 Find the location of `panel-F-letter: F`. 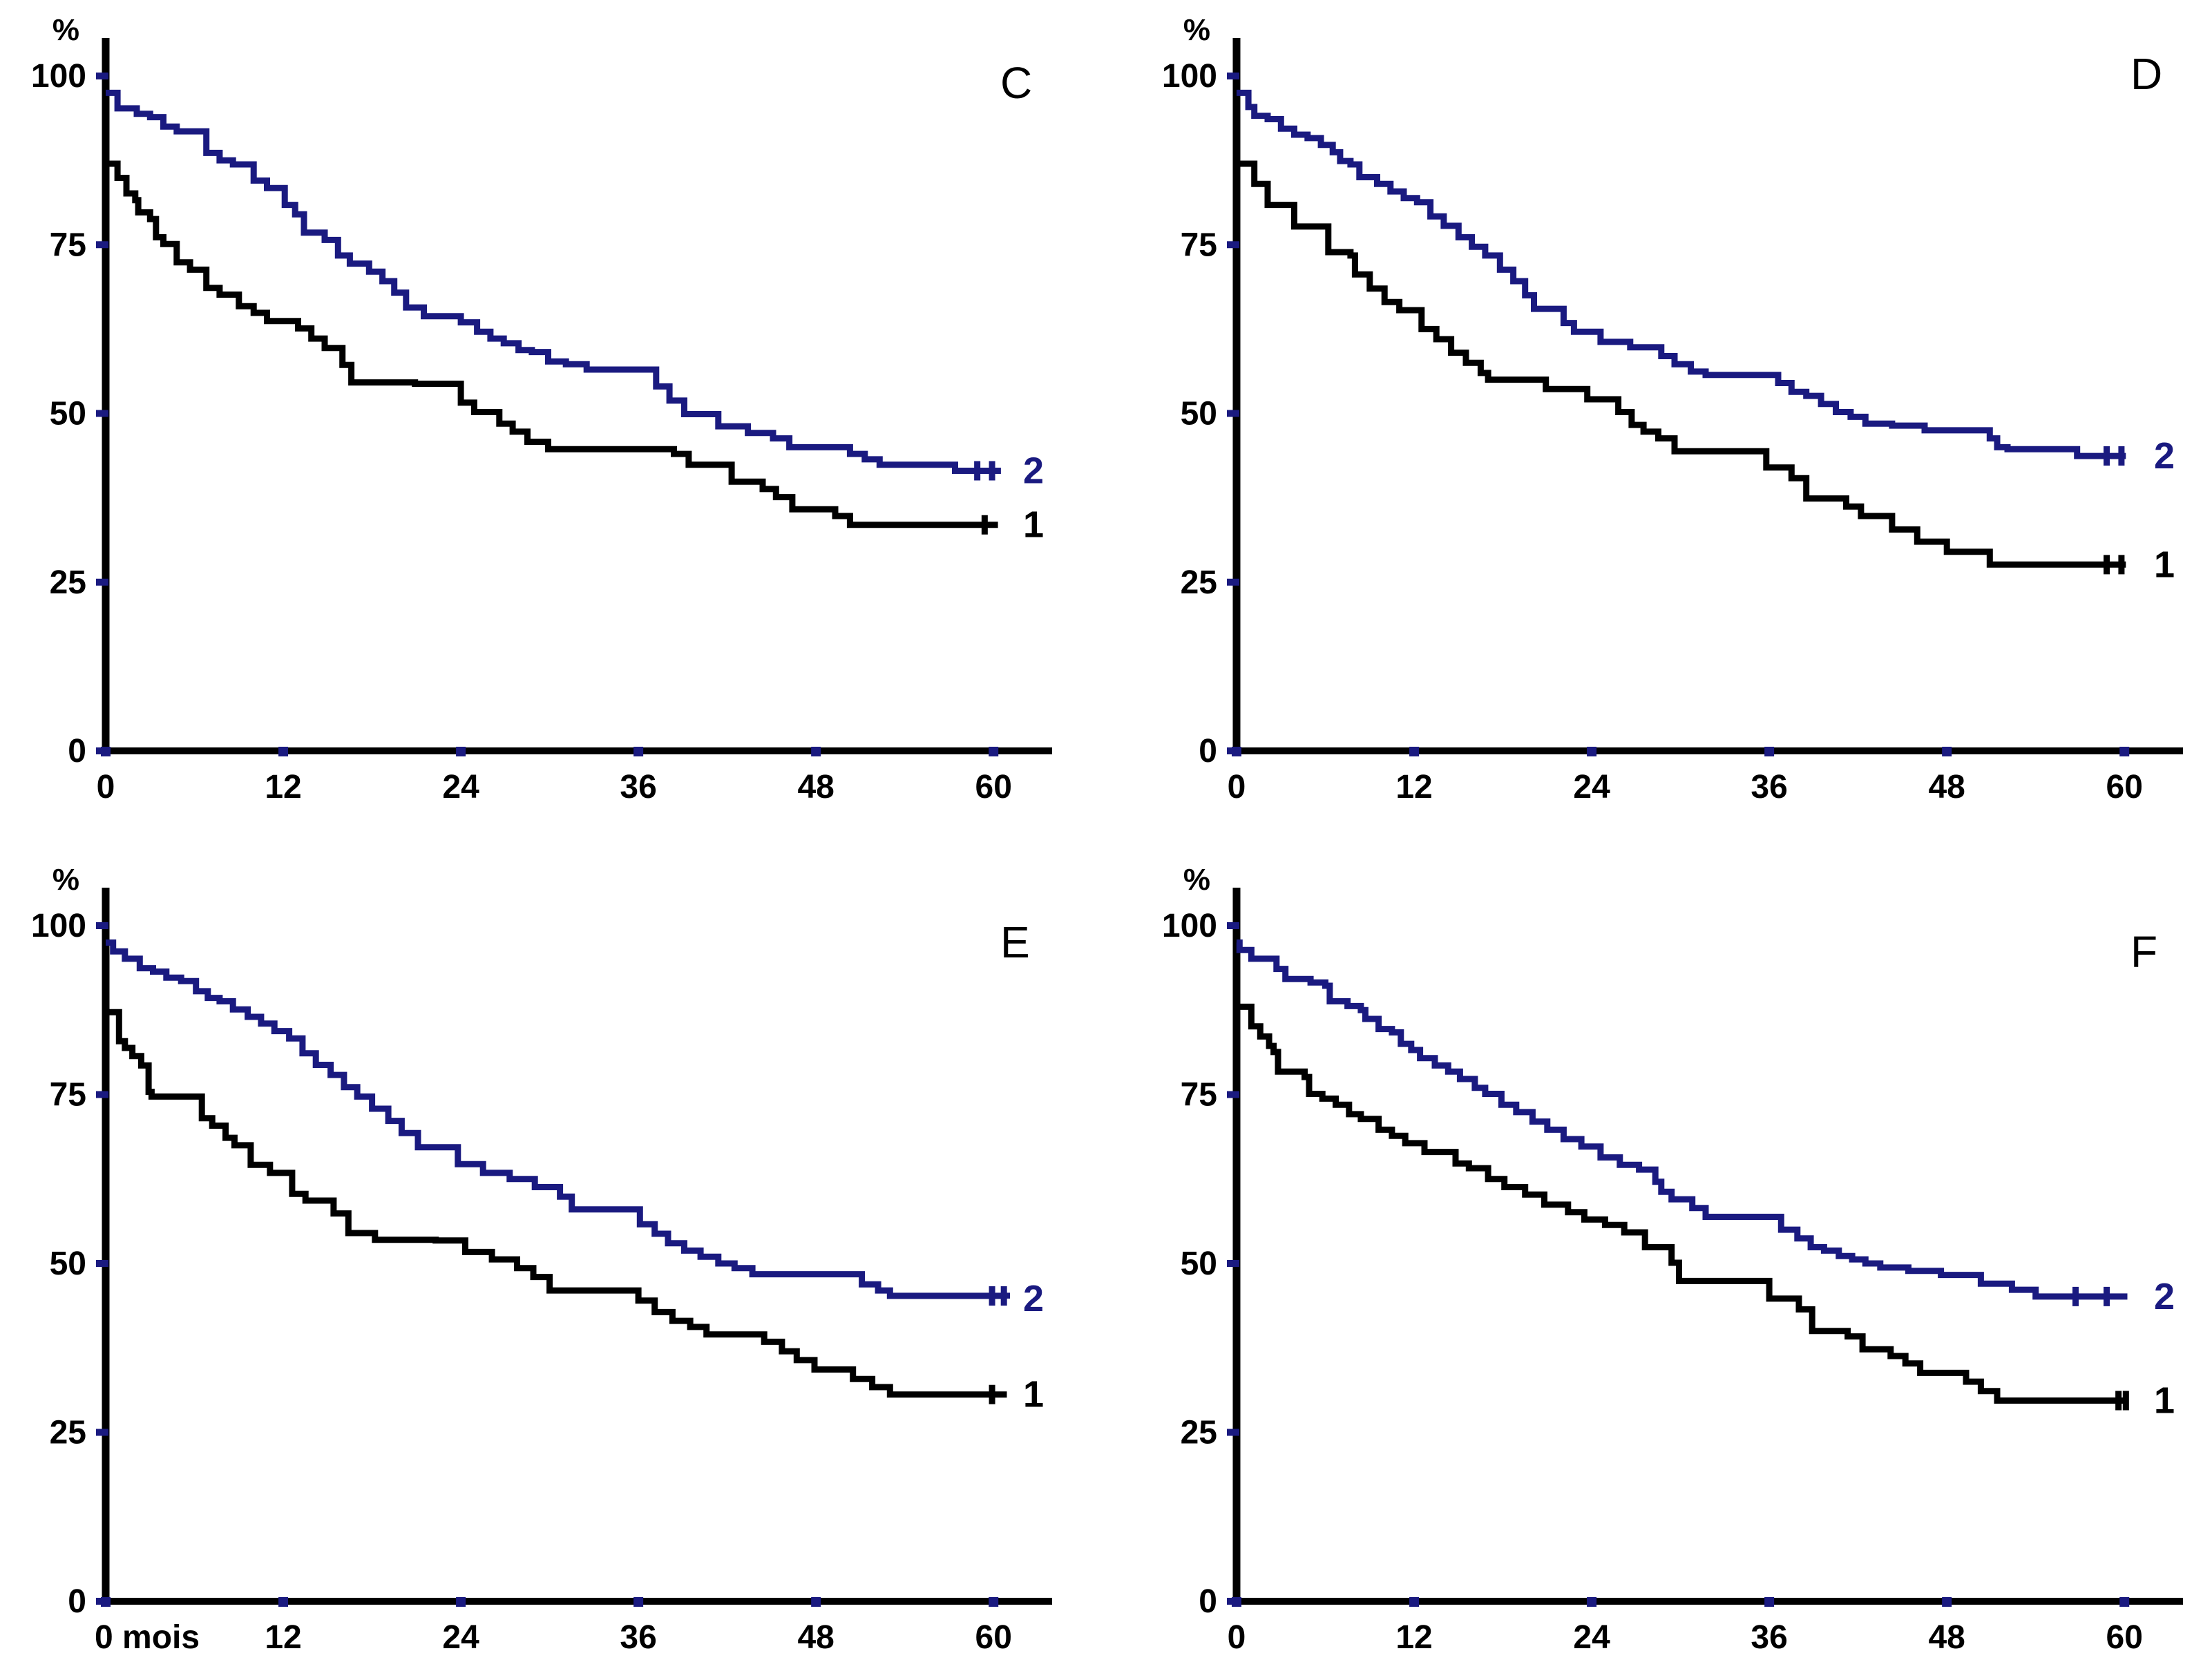

panel-F-letter: F is located at coordinates (2144, 952).